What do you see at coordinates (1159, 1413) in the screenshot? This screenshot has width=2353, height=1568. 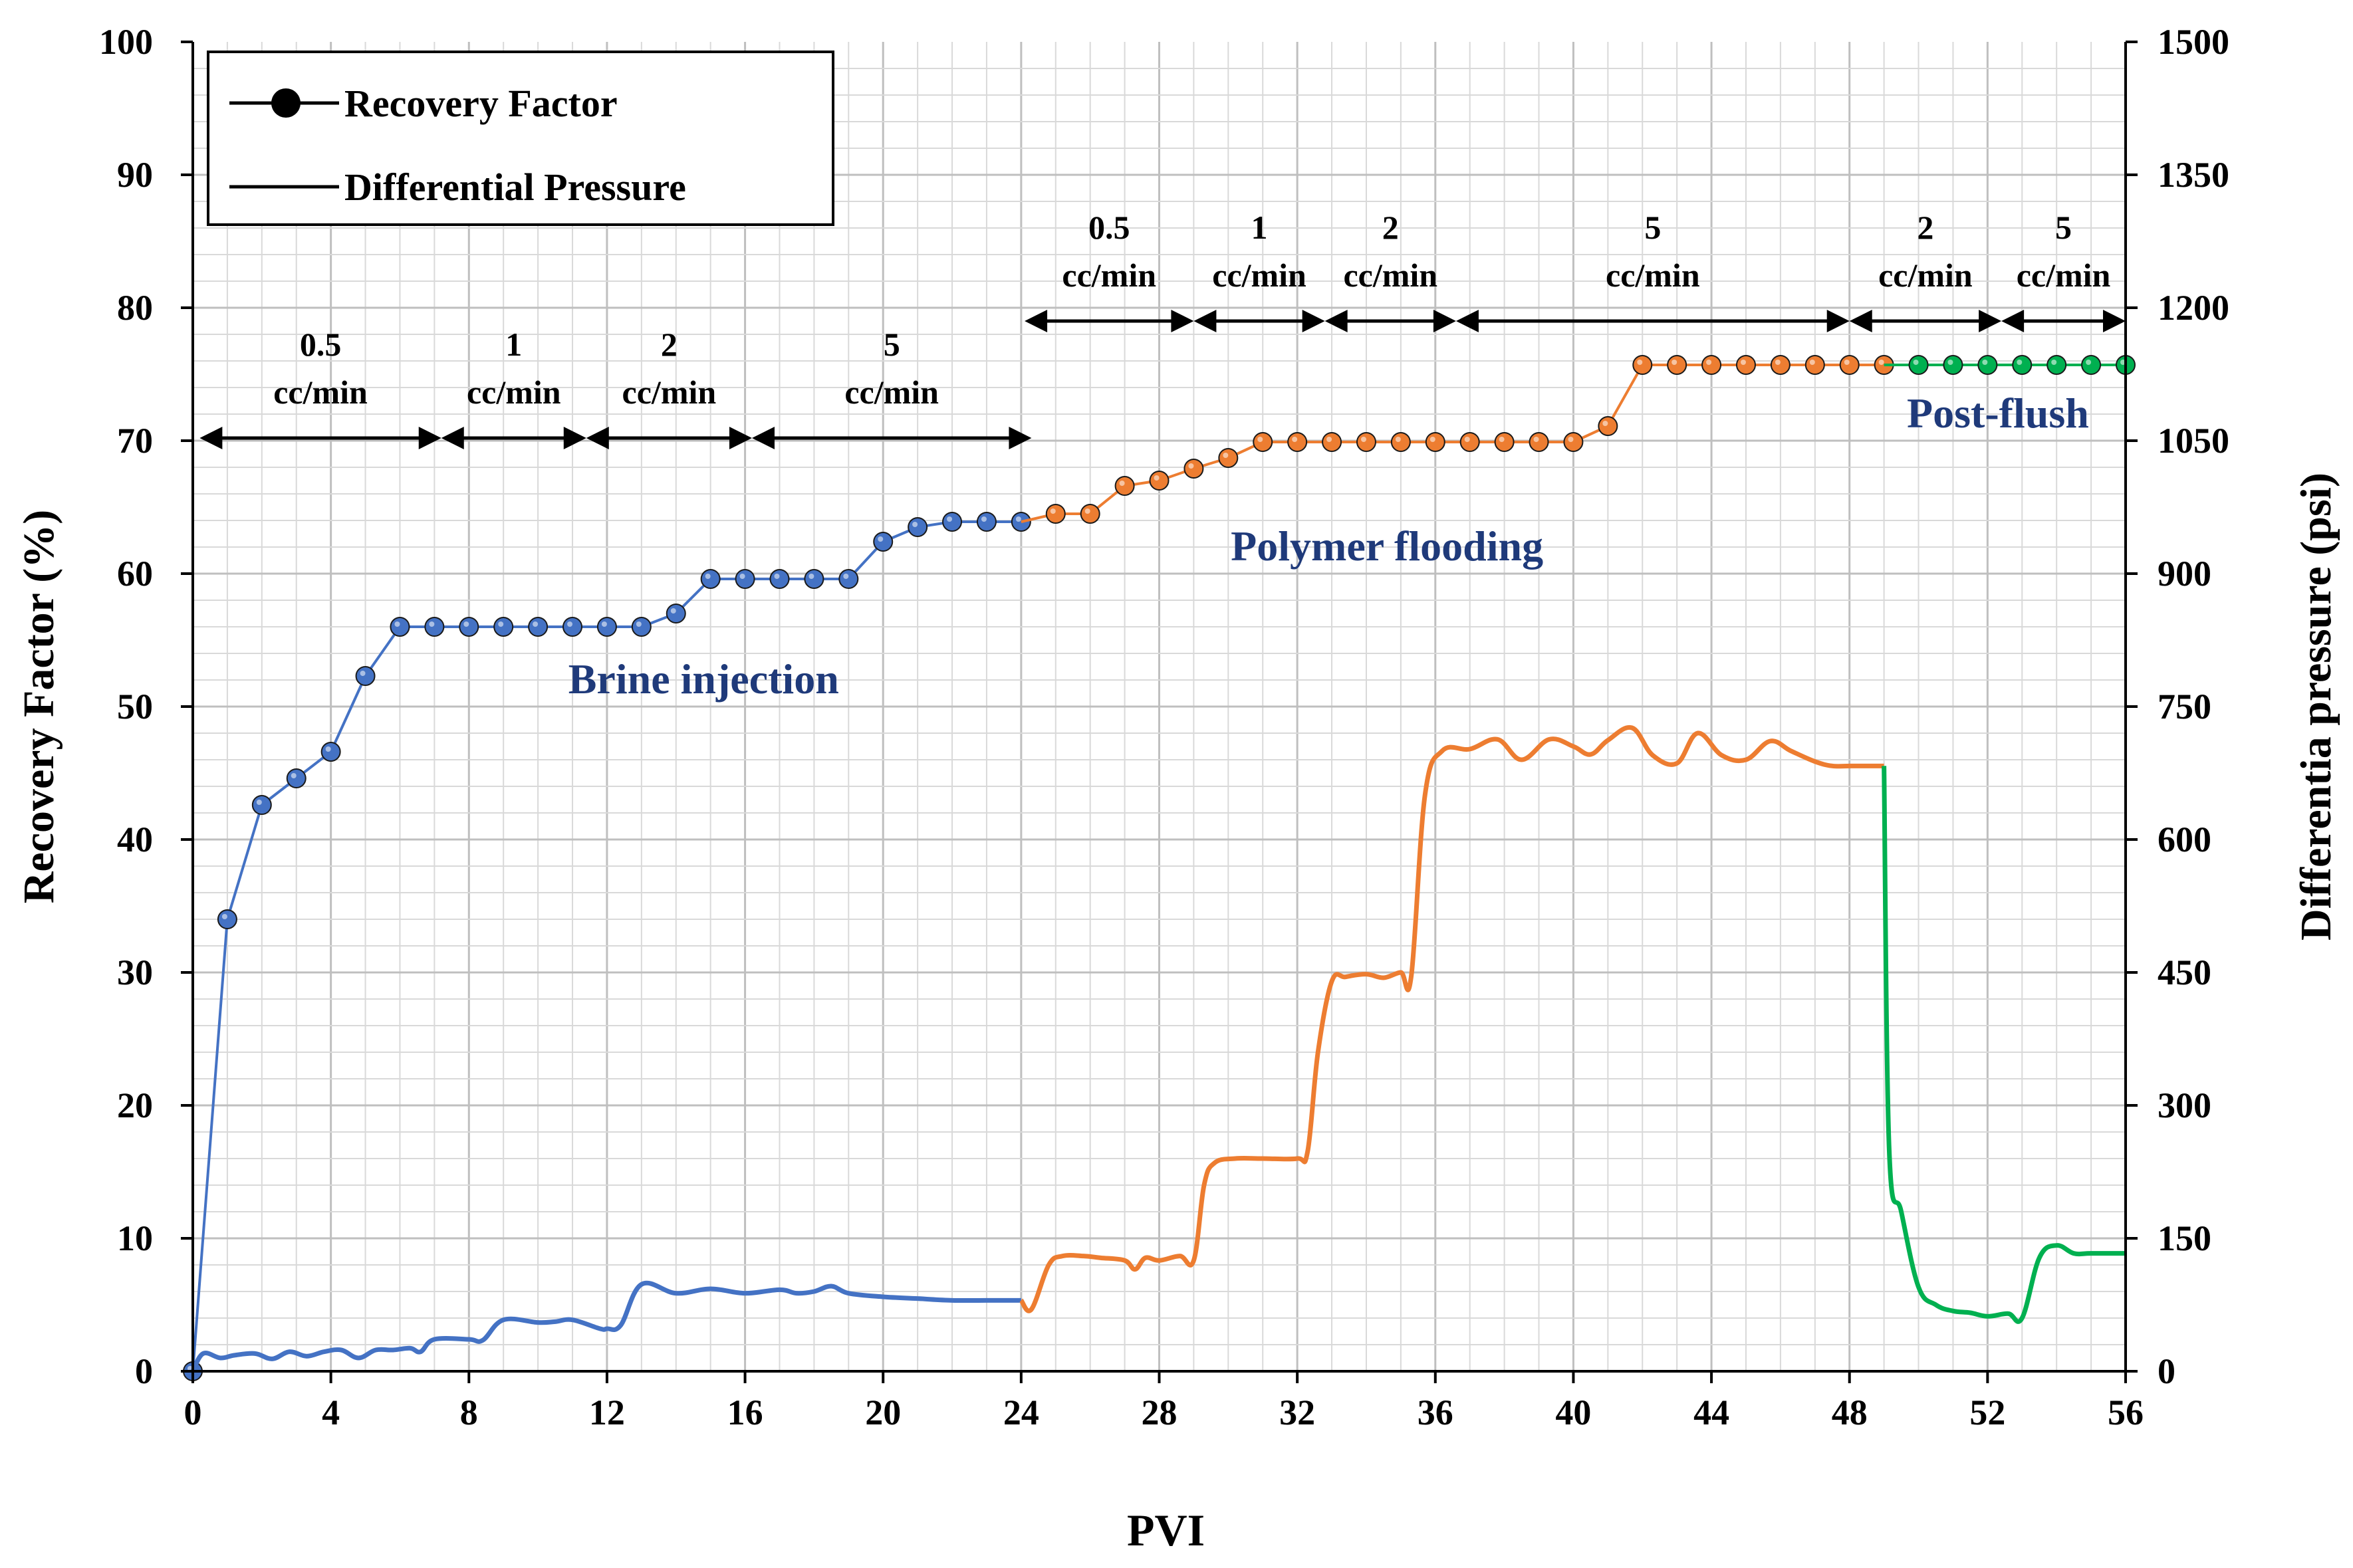 I see `x-tick-label: 28` at bounding box center [1159, 1413].